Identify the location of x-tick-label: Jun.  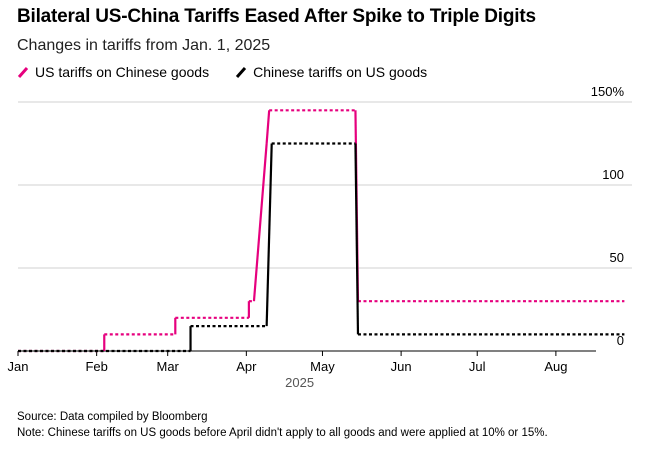
(401, 366).